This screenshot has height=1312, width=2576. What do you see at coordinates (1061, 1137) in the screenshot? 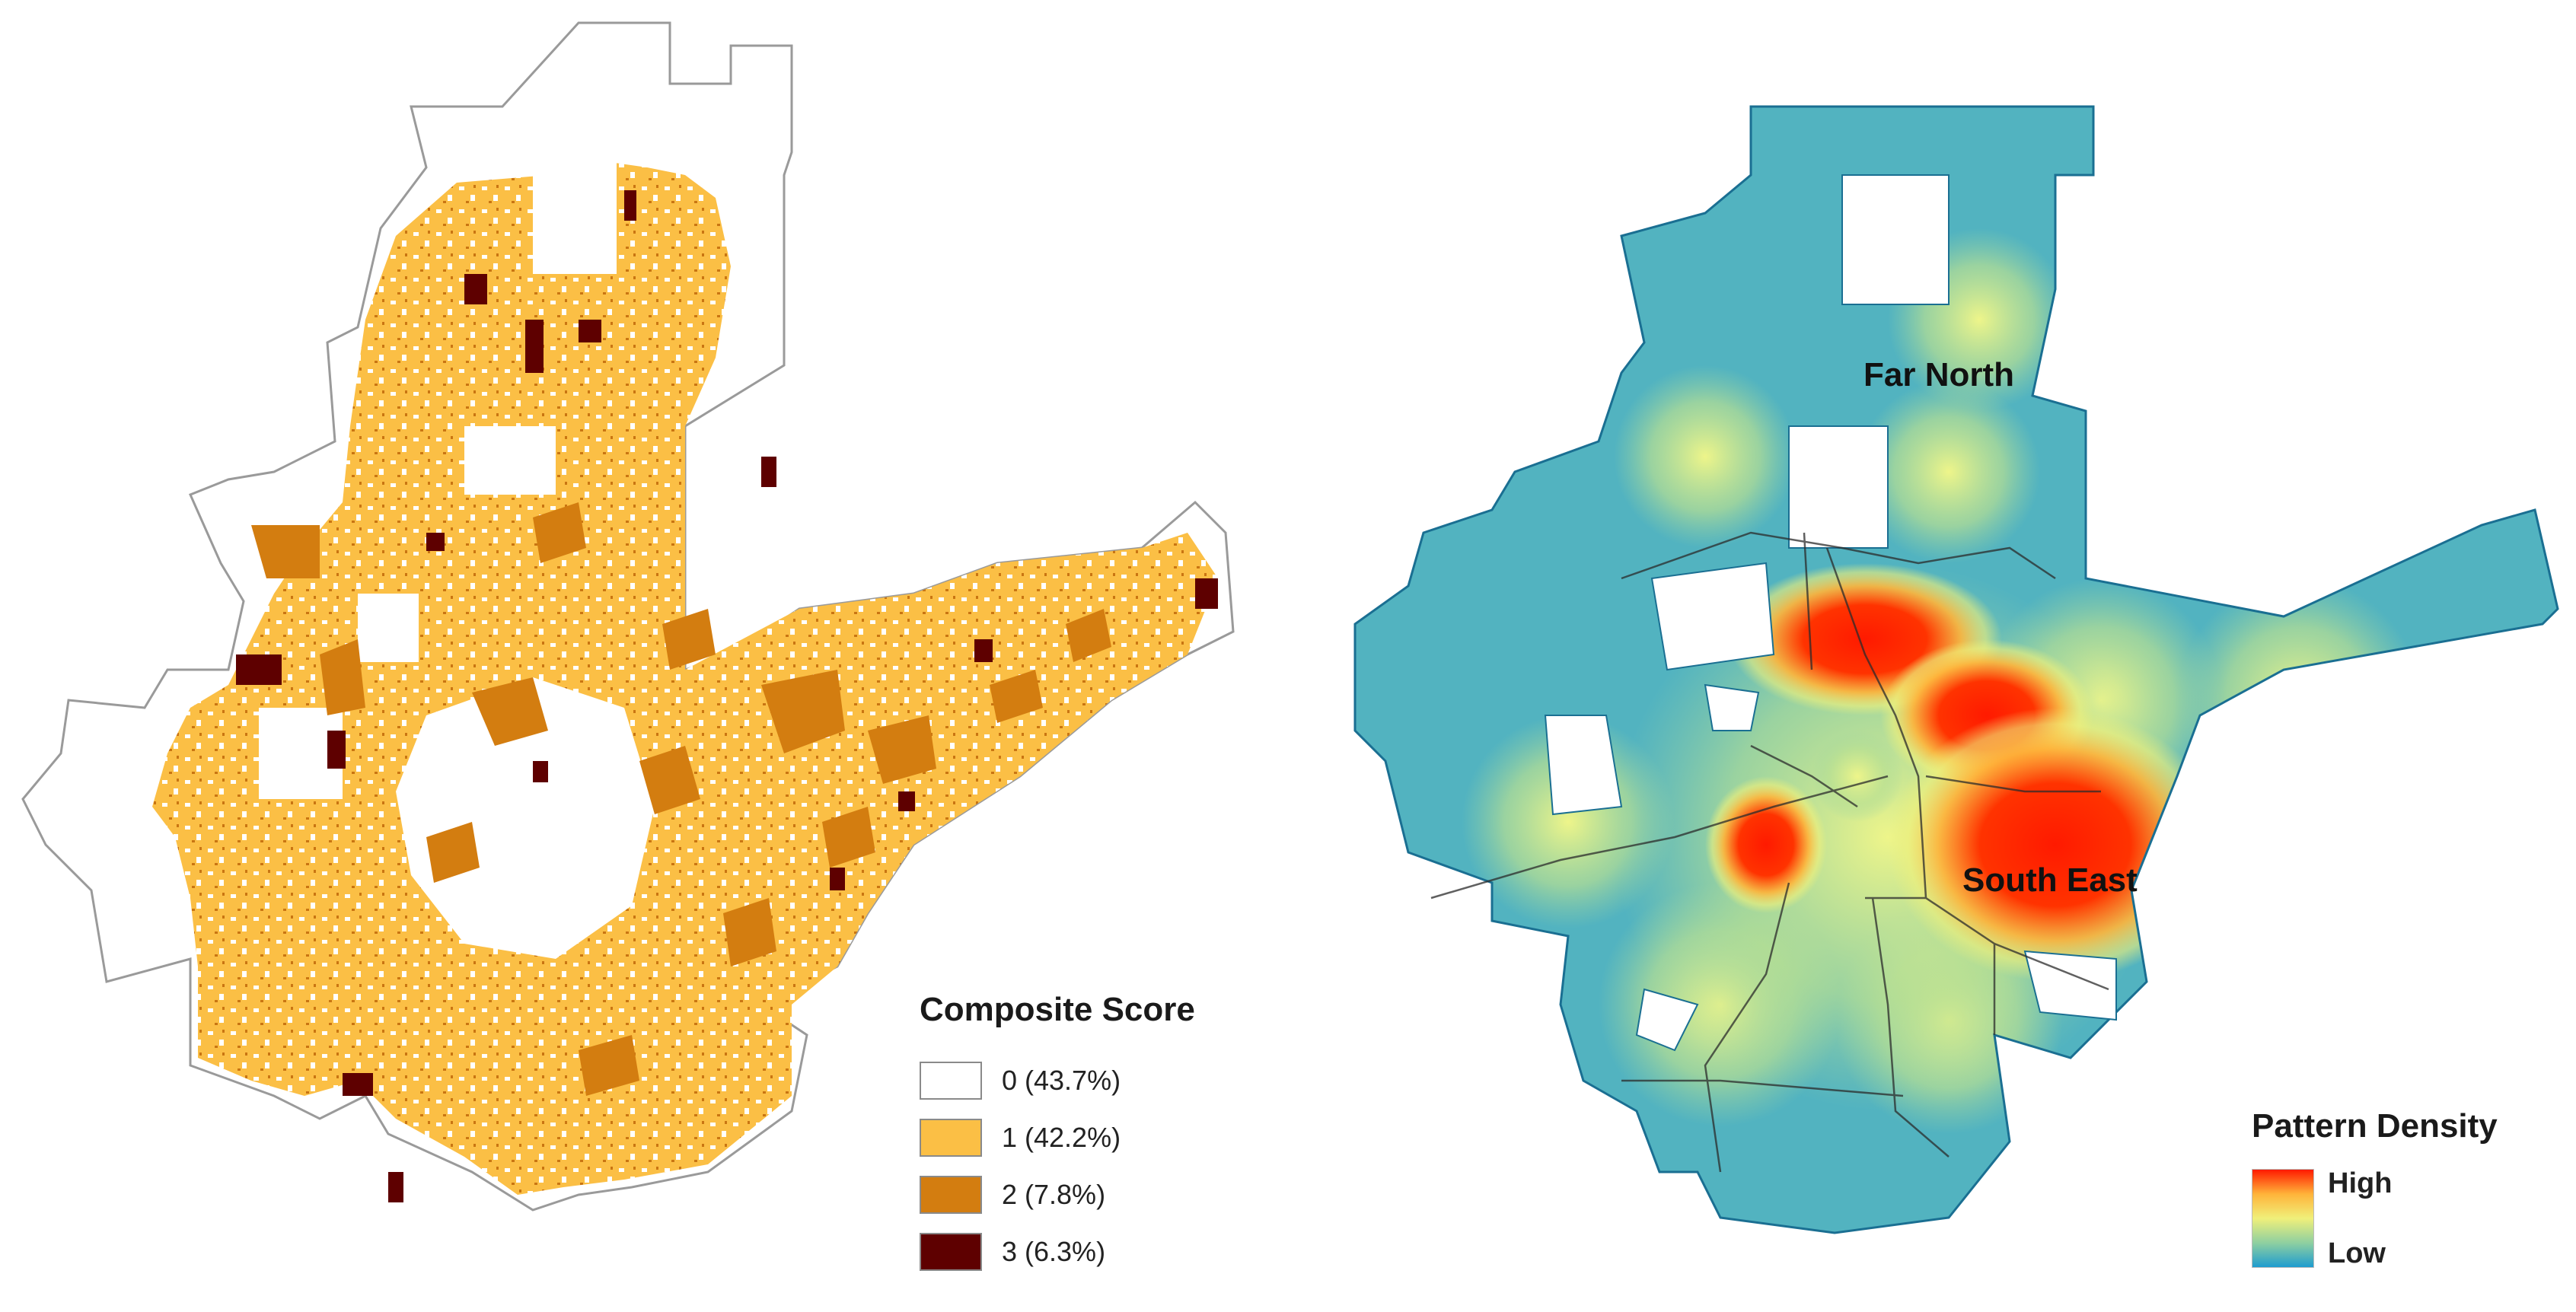
I see `composite-legend-label-1: 1 (42.2%)` at bounding box center [1061, 1137].